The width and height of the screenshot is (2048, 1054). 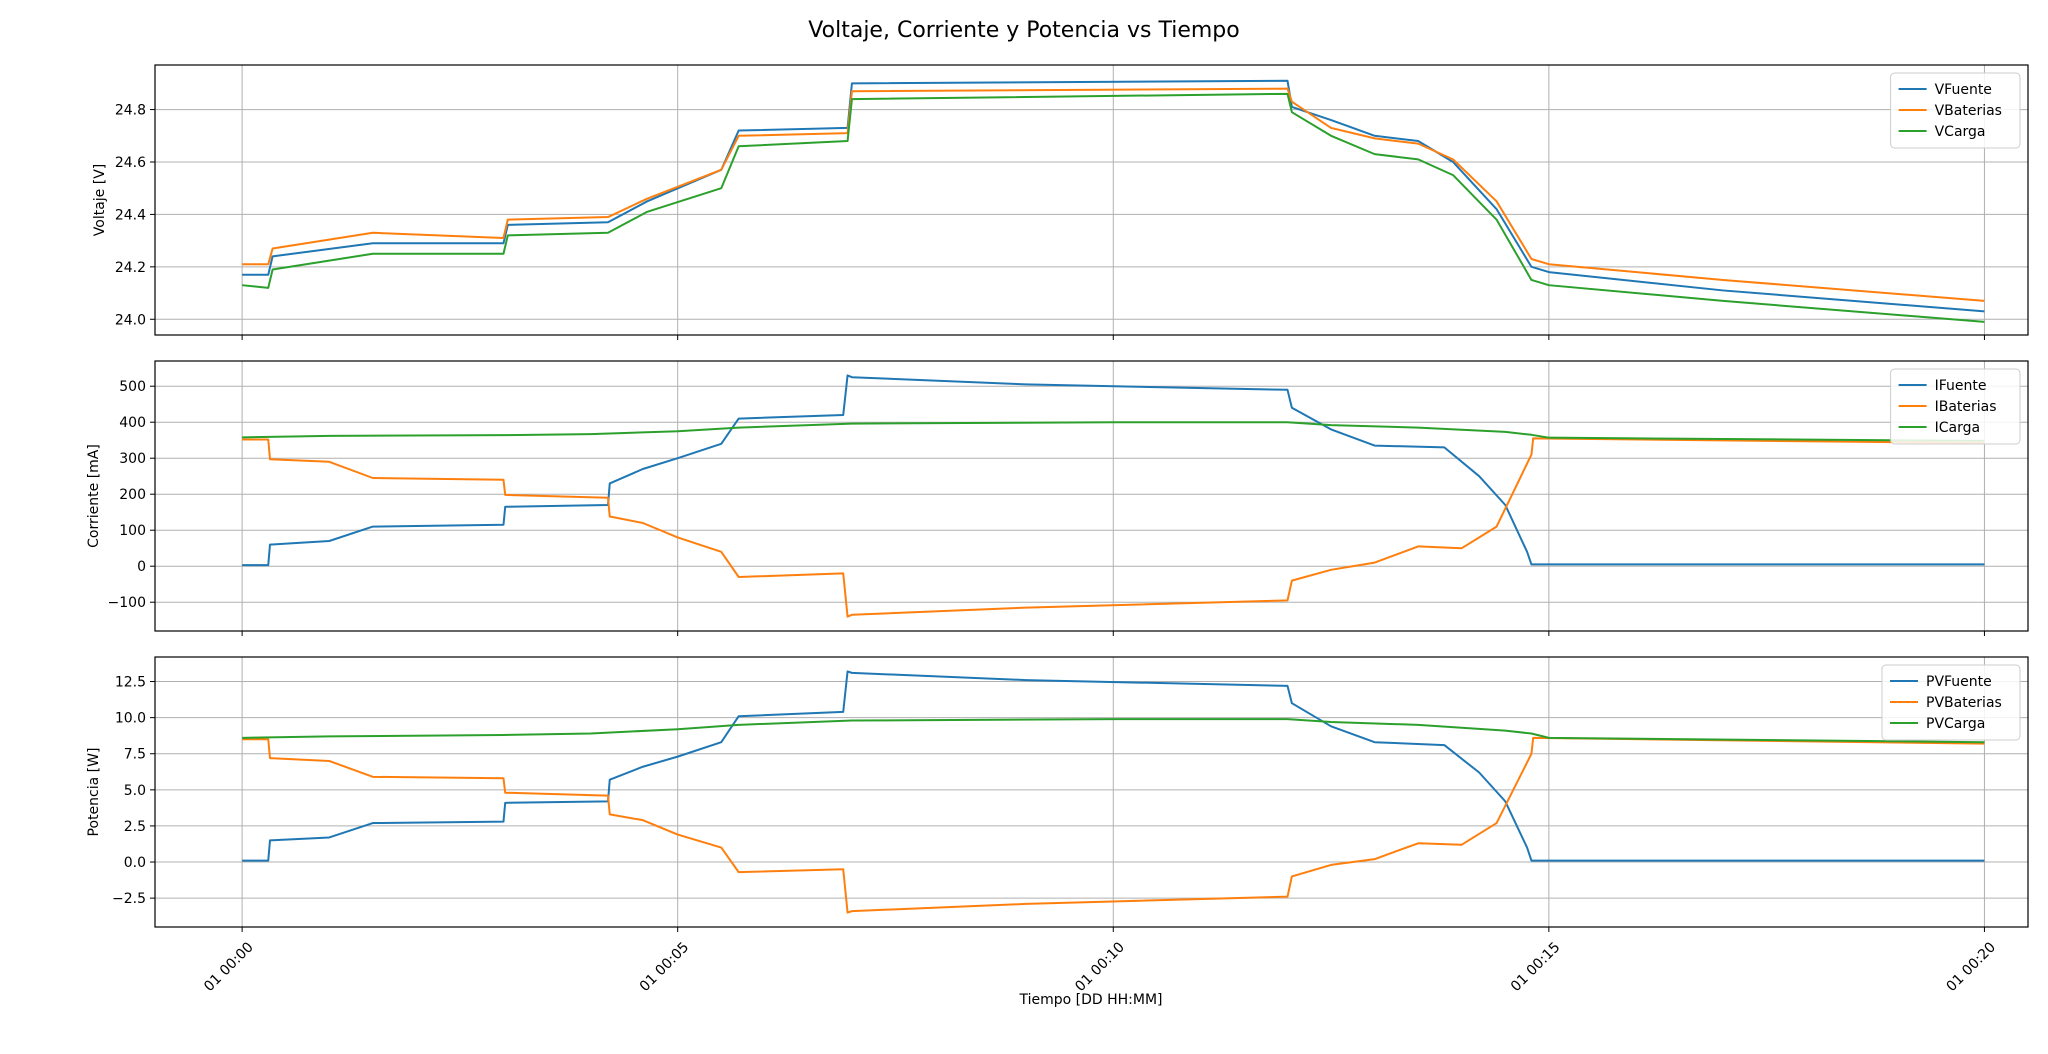 I want to click on y-tick-label: 7.5, so click(x=135, y=755).